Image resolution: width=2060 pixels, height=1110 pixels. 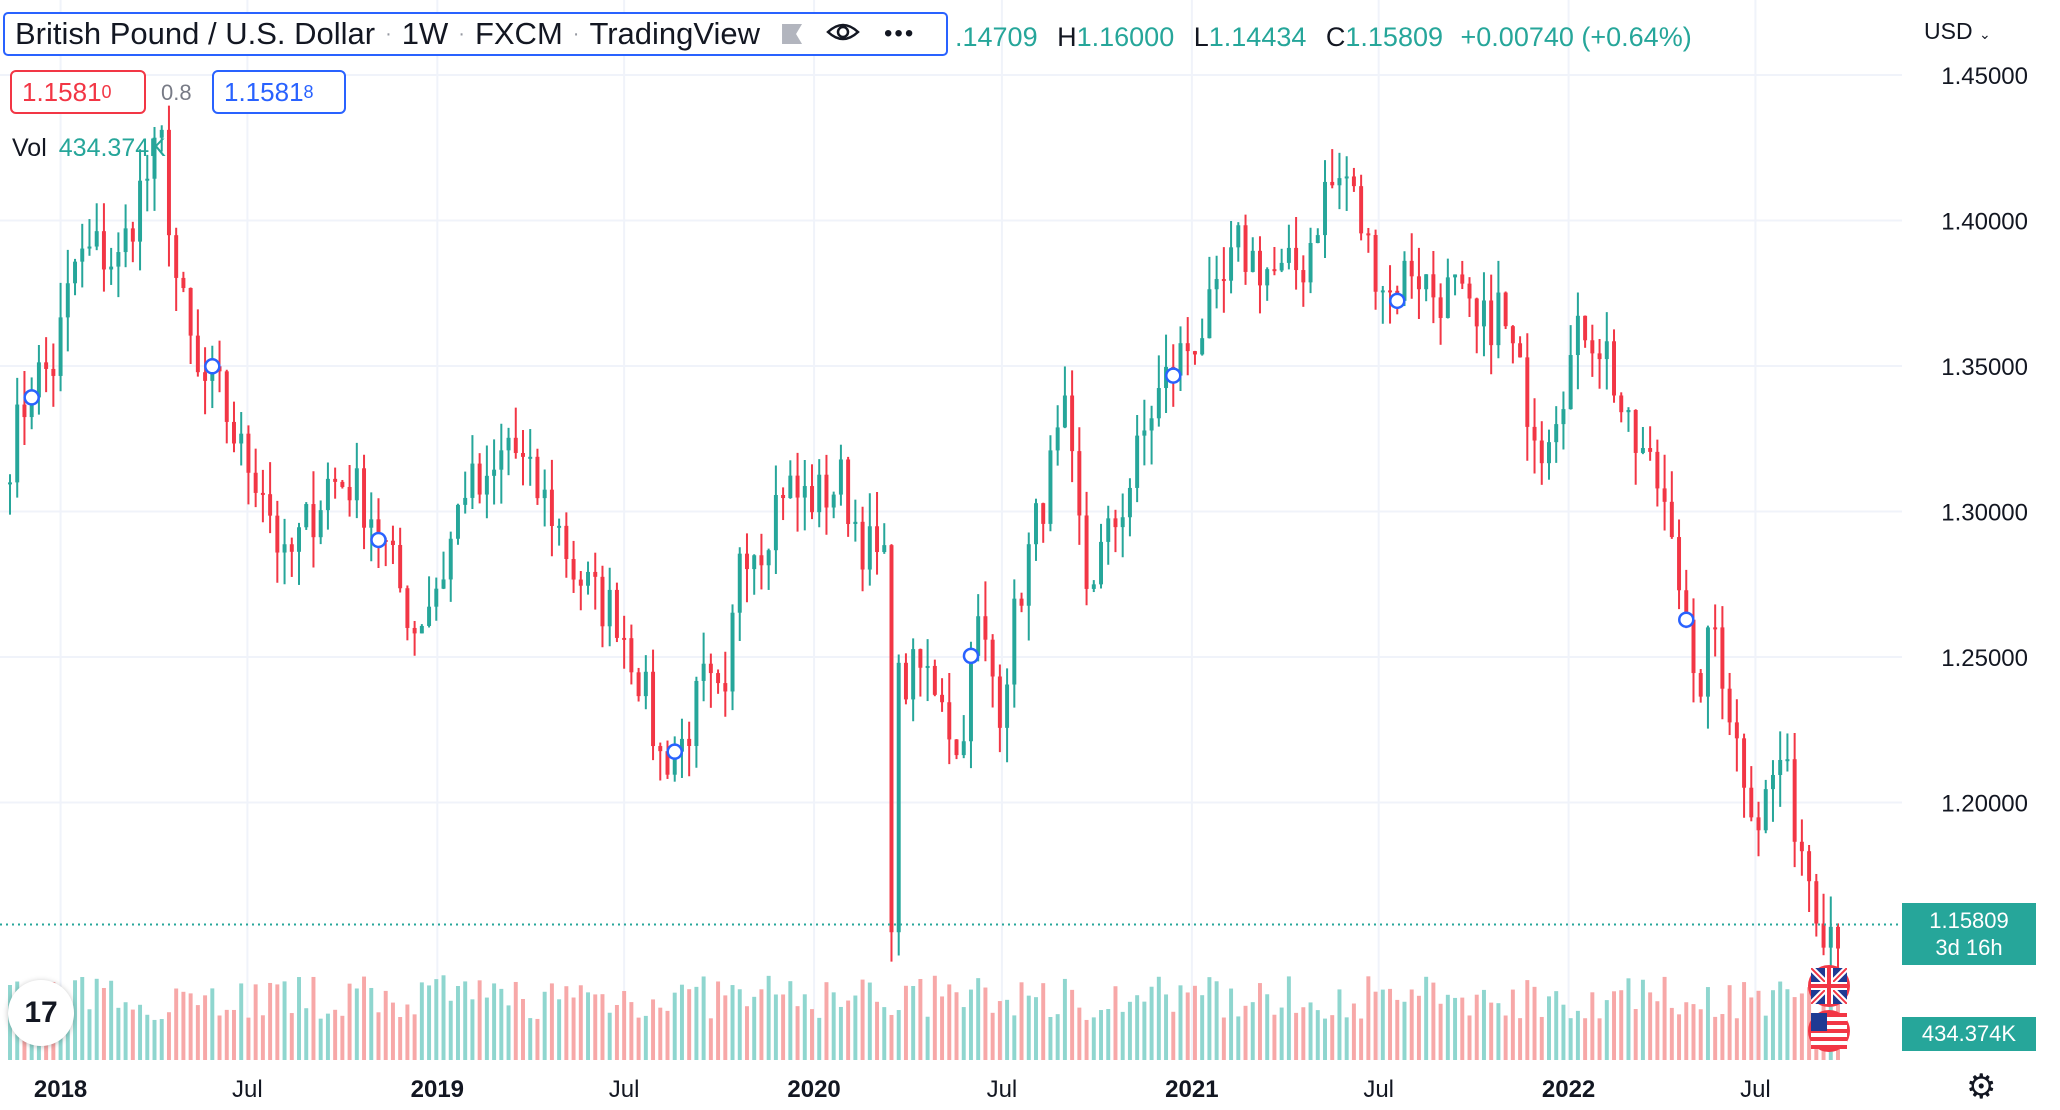 I want to click on price-tick-label: 1.45000, so click(x=1984, y=76).